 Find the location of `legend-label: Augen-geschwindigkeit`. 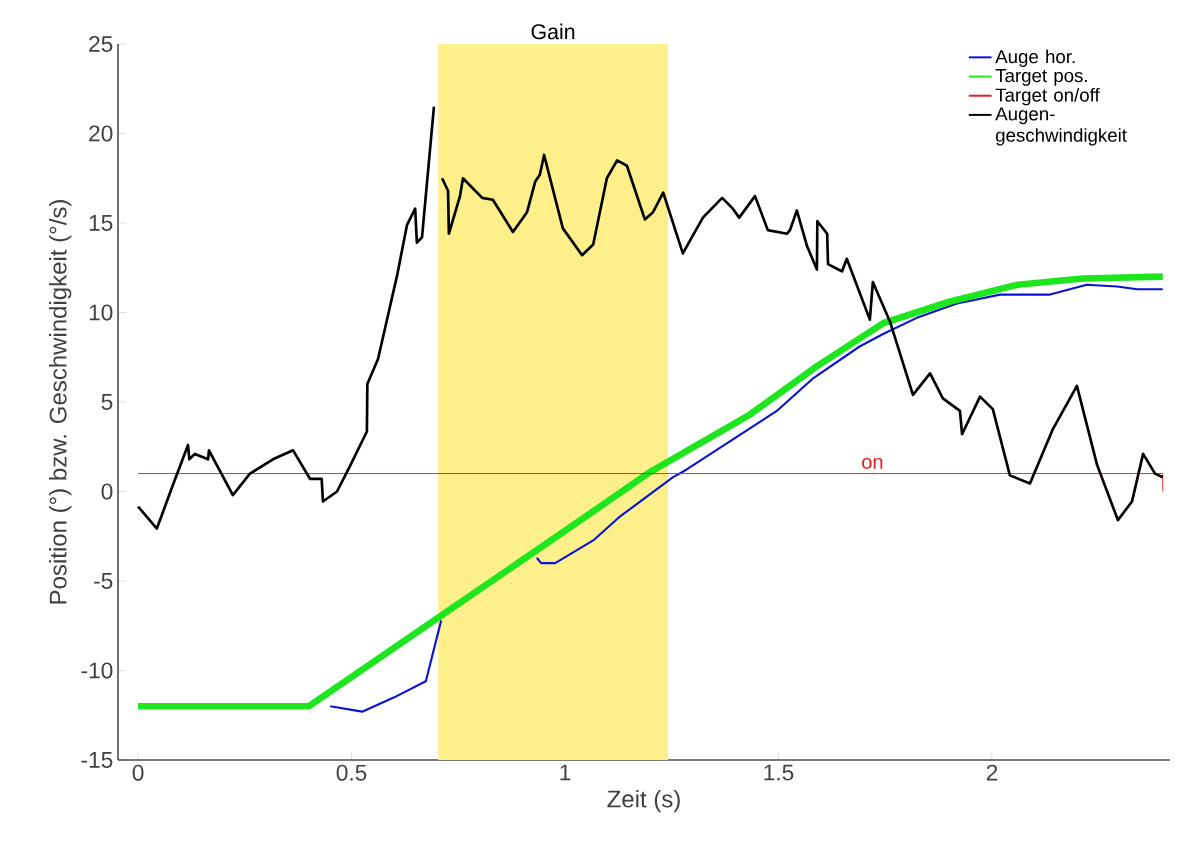

legend-label: Augen-geschwindigkeit is located at coordinates (1061, 126).